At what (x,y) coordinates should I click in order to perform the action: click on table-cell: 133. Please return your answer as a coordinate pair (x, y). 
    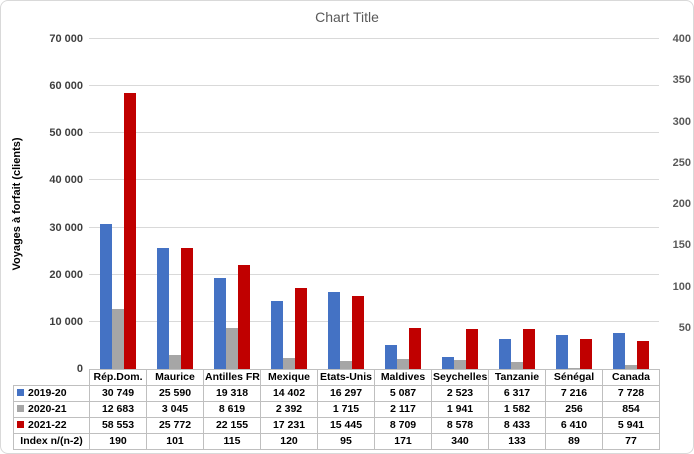
    Looking at the image, I should click on (517, 441).